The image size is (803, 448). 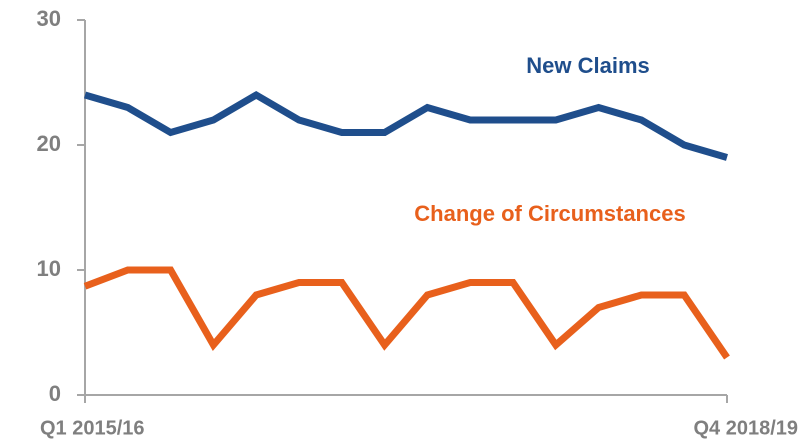 What do you see at coordinates (588, 65) in the screenshot?
I see `series-label: New Claims` at bounding box center [588, 65].